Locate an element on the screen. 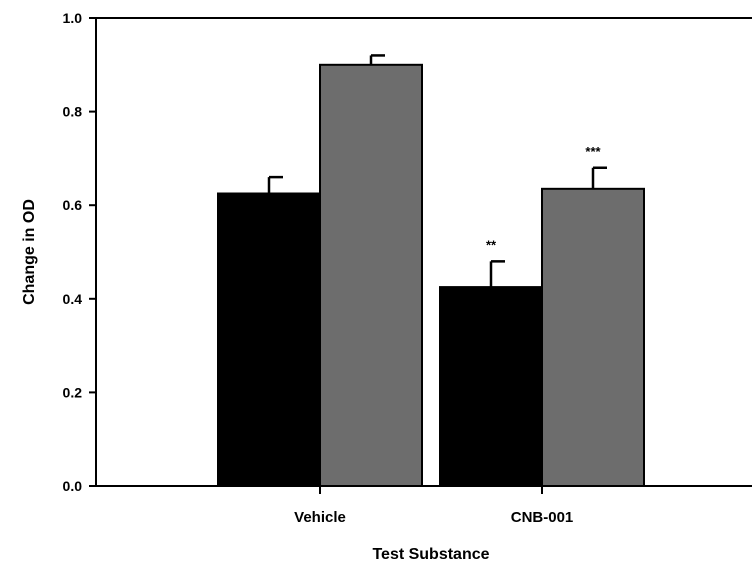 Image resolution: width=752 pixels, height=570 pixels. y-axis-title: Change in OD is located at coordinates (29, 252).